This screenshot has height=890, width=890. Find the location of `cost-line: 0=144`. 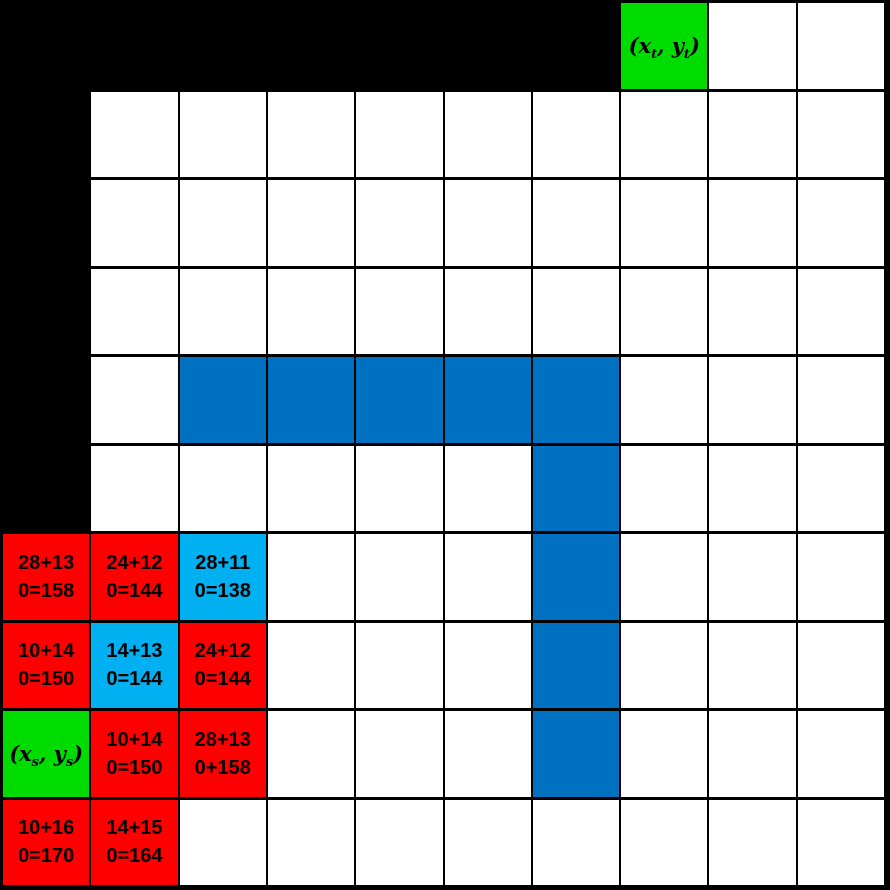

cost-line: 0=144 is located at coordinates (222, 679).